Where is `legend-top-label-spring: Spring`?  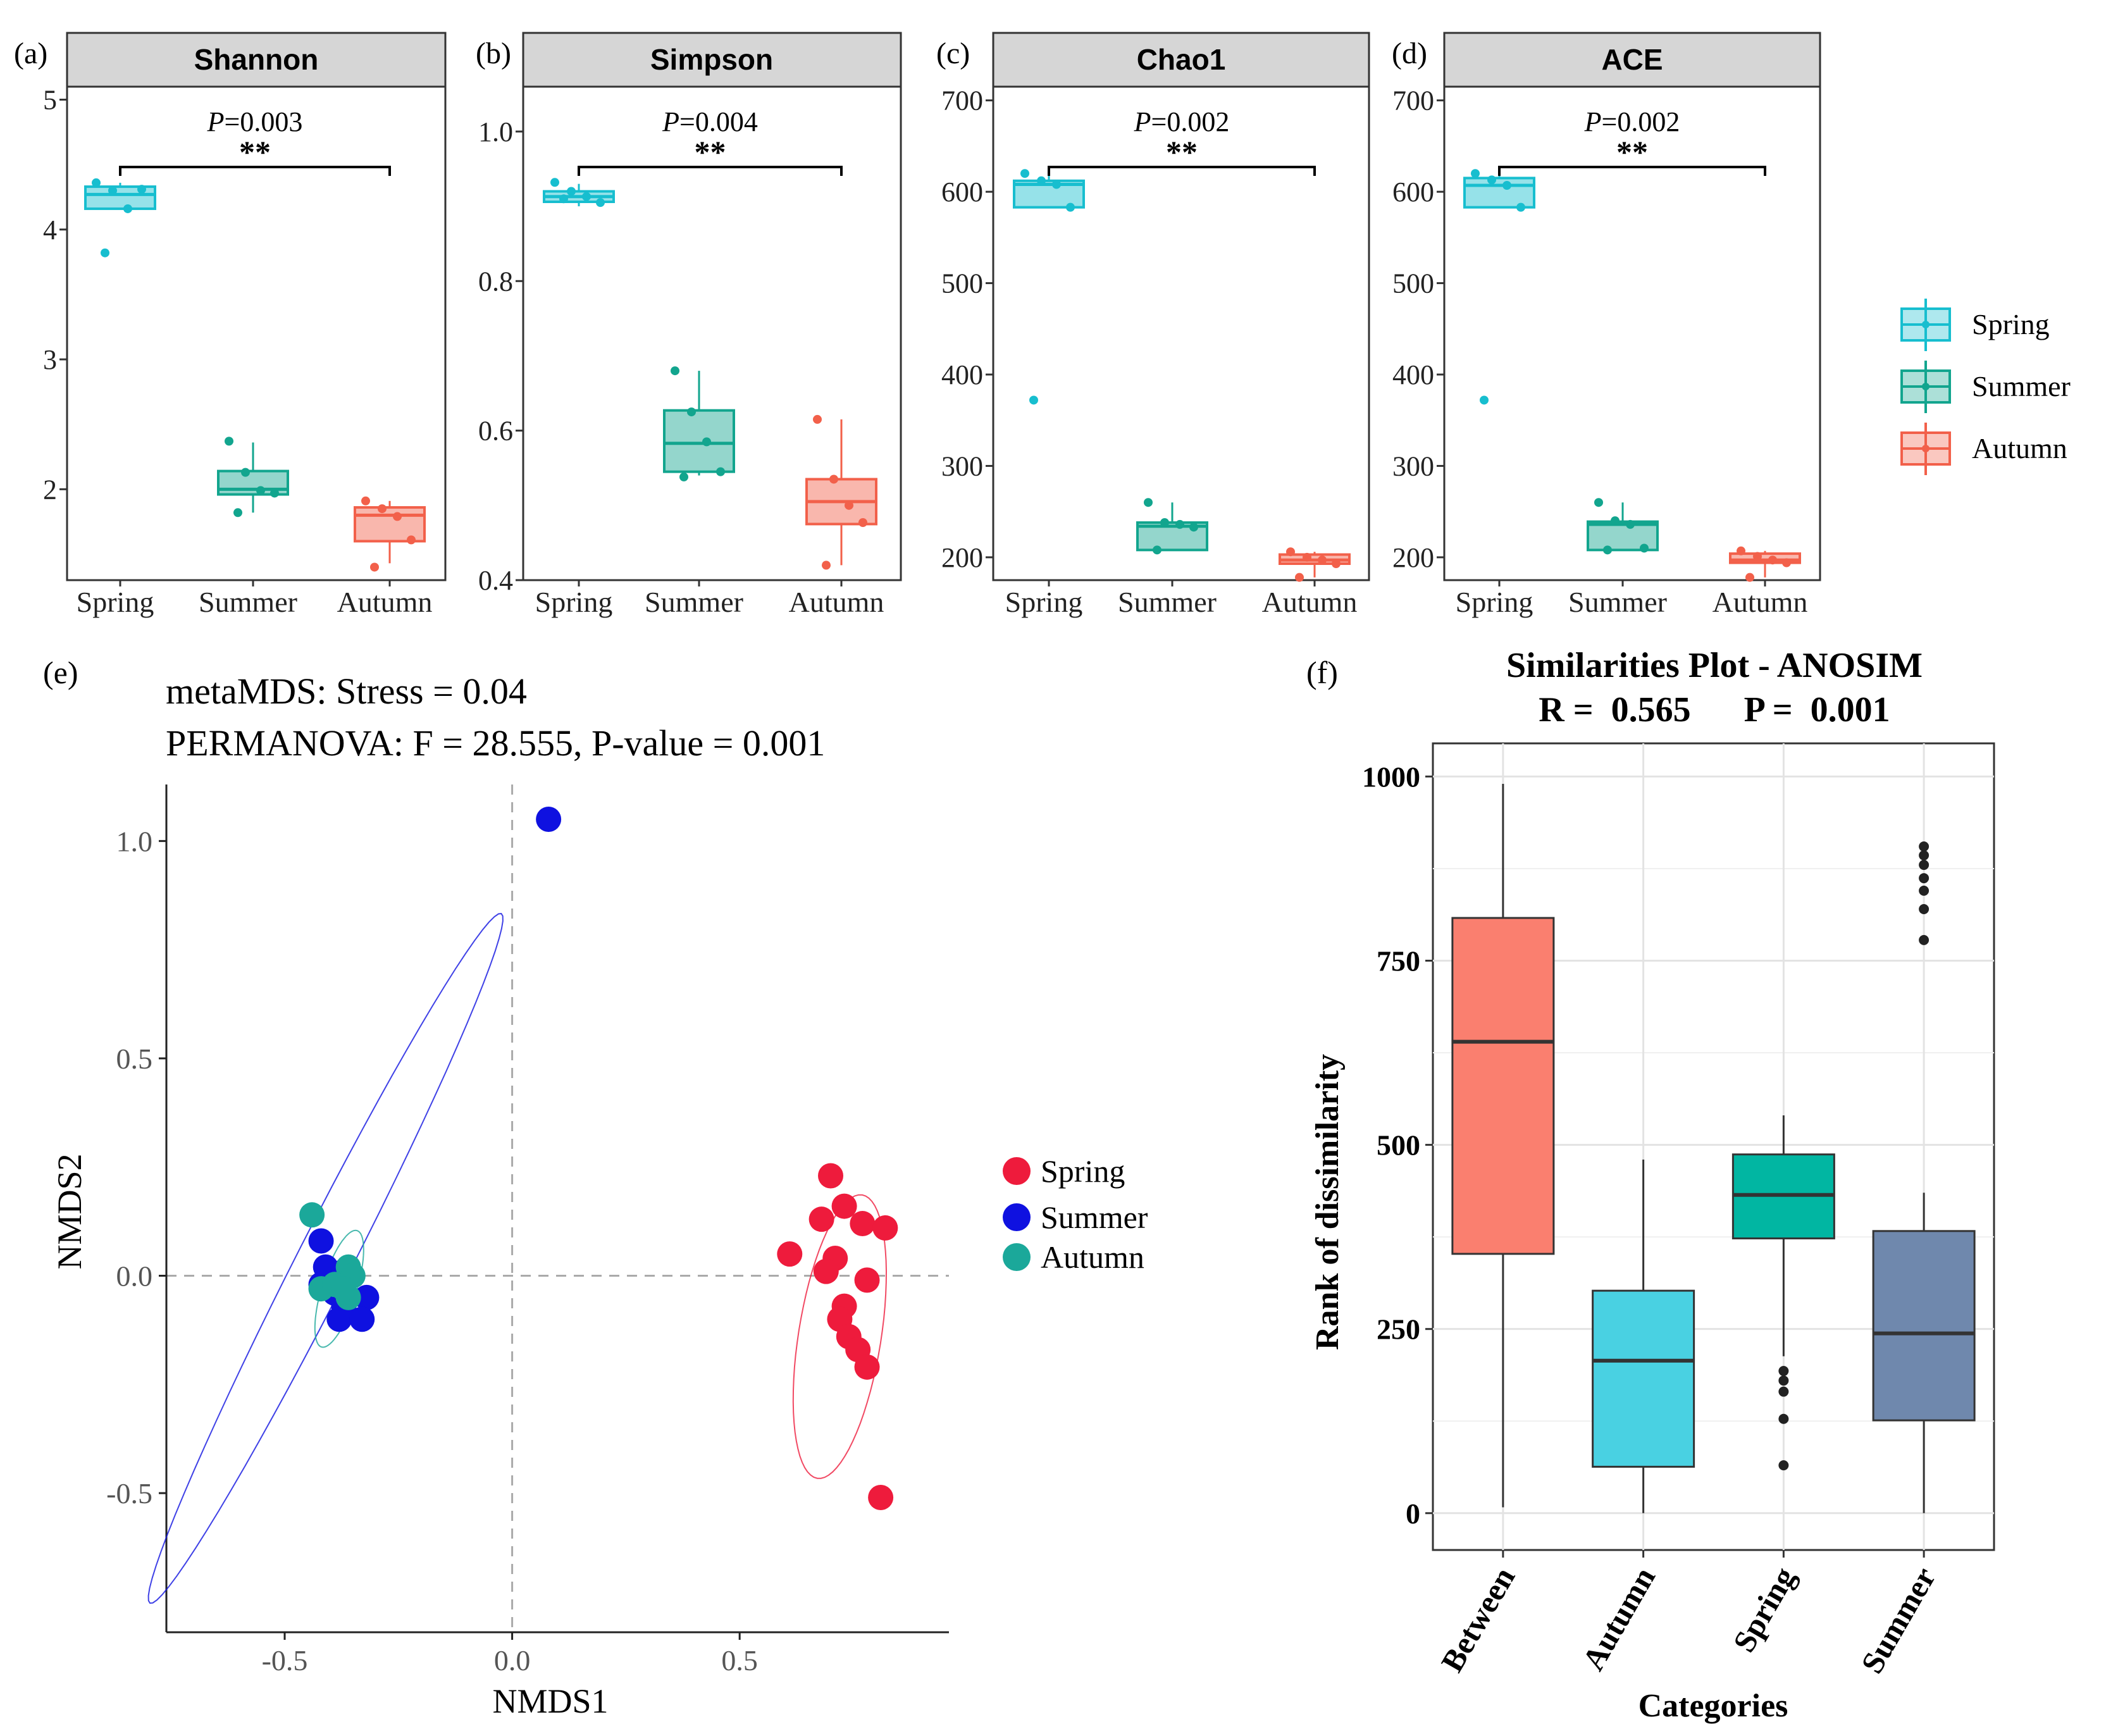
legend-top-label-spring: Spring is located at coordinates (2011, 324).